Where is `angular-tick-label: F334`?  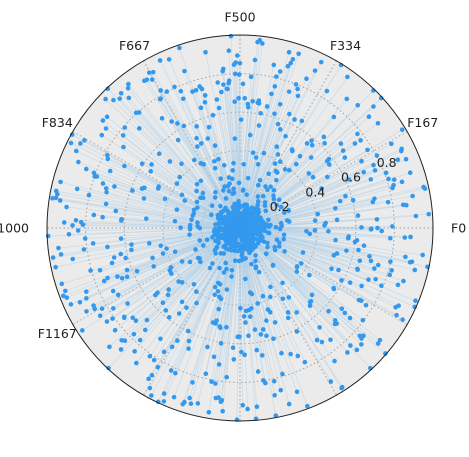 angular-tick-label: F334 is located at coordinates (345, 45).